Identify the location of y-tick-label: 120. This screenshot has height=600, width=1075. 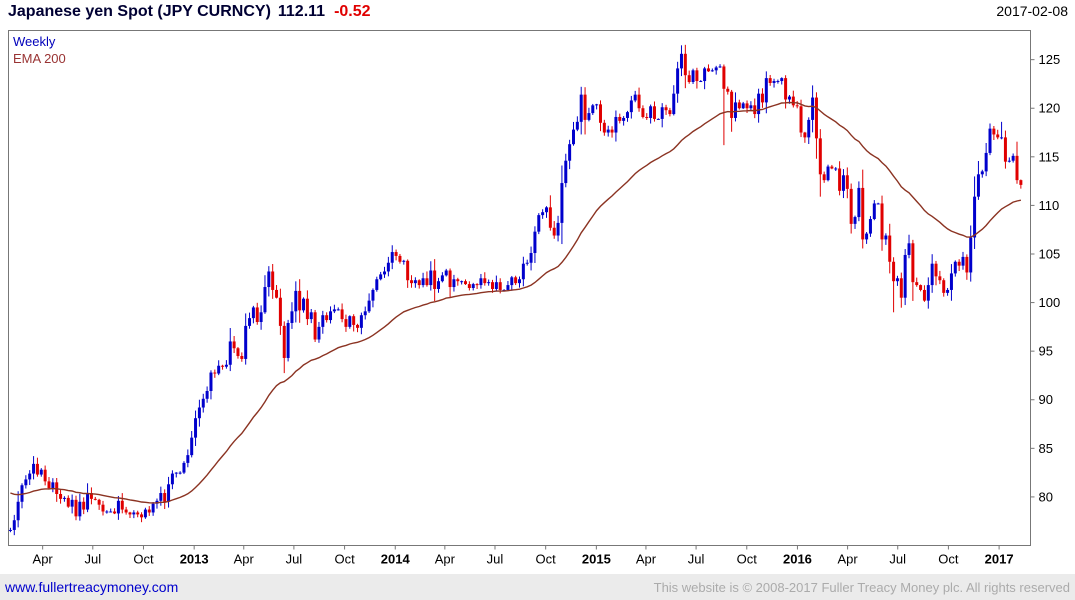
(1050, 108).